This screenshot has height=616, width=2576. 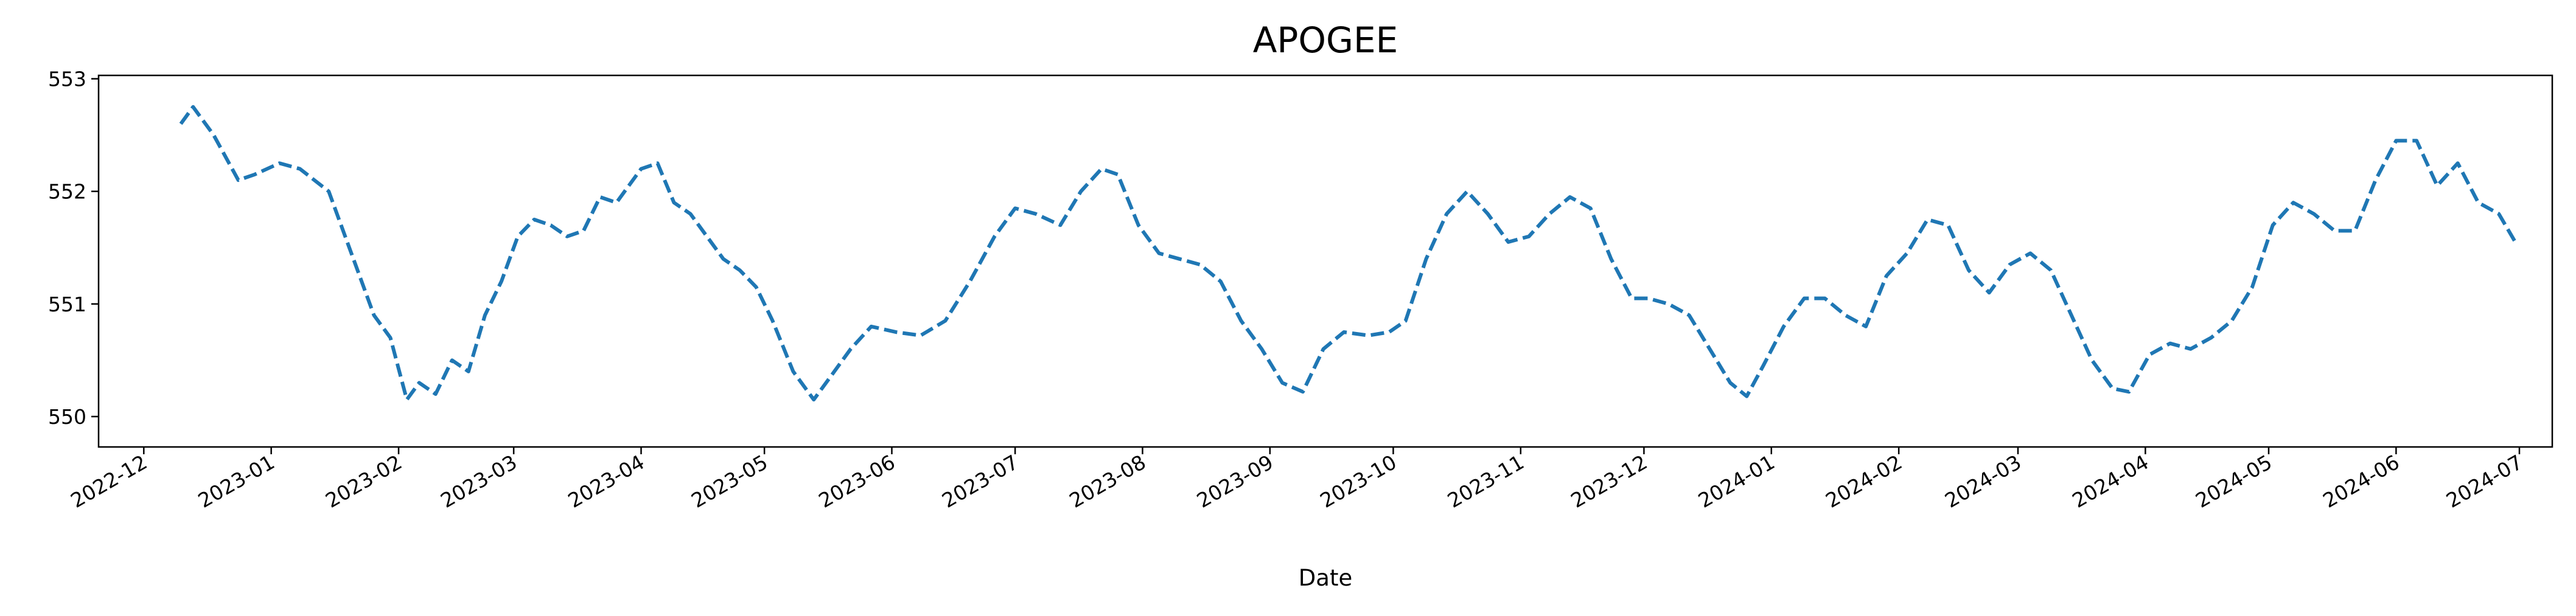 I want to click on x-tick-label-6: 2023-06, so click(x=857, y=481).